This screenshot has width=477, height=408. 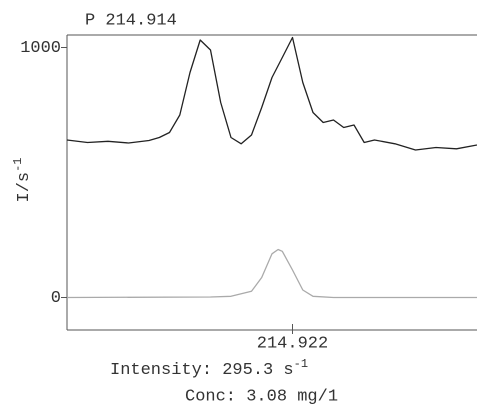 What do you see at coordinates (271, 273) in the screenshot?
I see `data-line` at bounding box center [271, 273].